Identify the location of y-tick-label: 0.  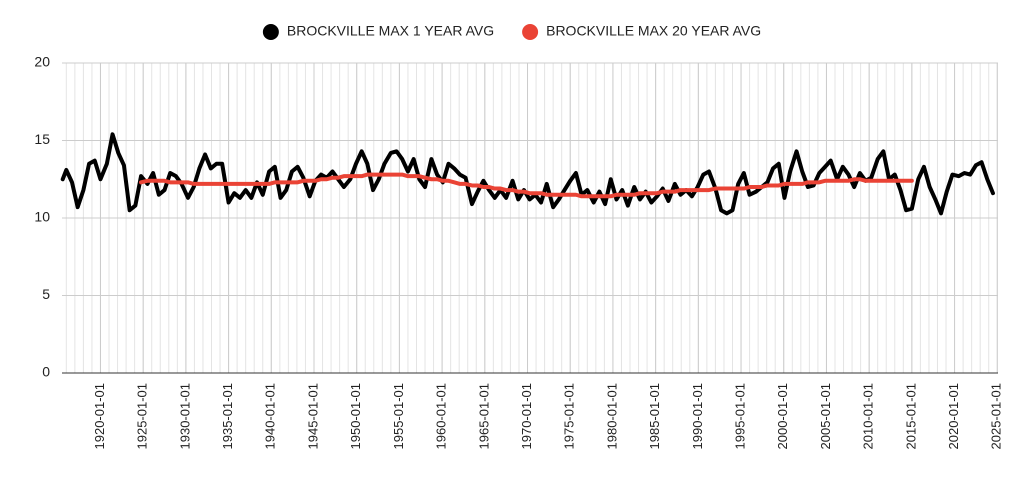
(46, 372).